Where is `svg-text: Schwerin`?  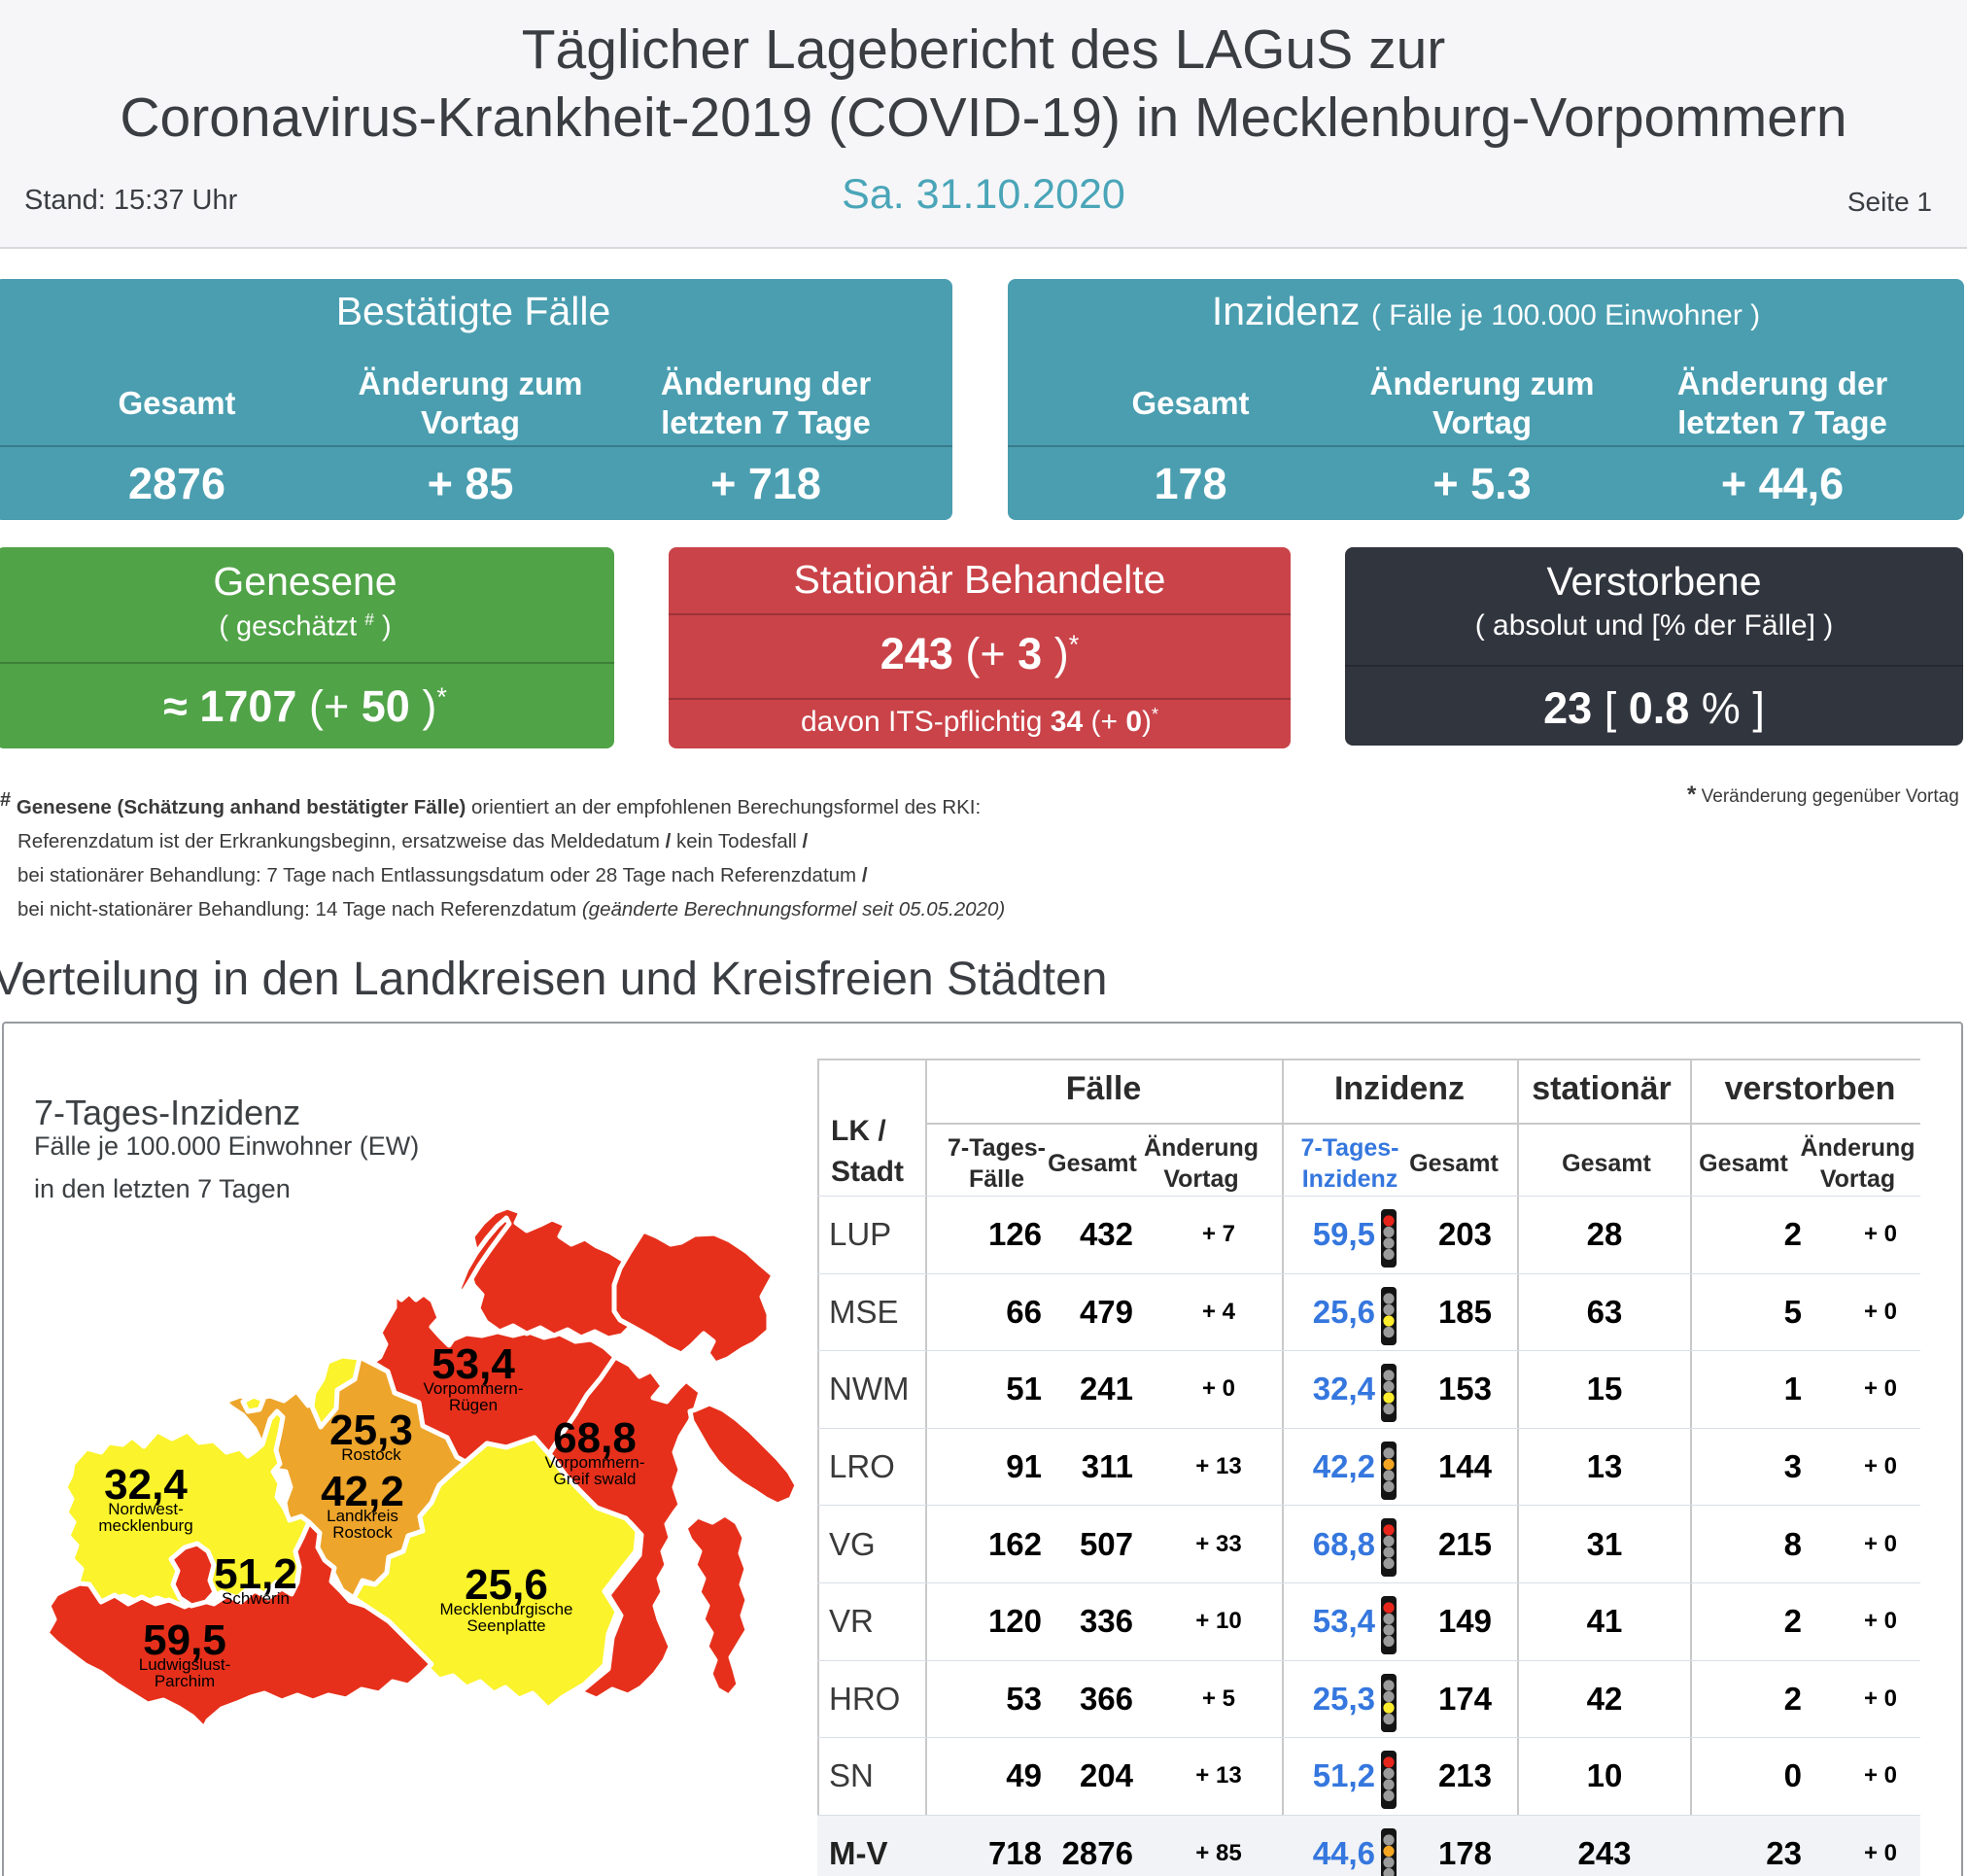
svg-text: Schwerin is located at coordinates (256, 1598).